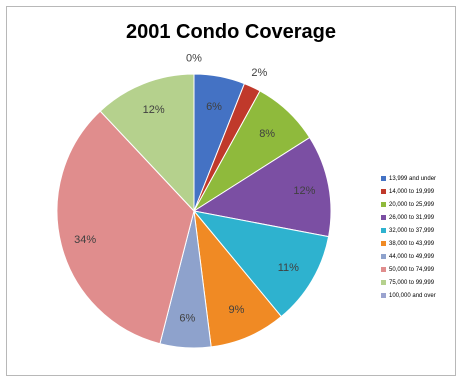 The image size is (463, 381). What do you see at coordinates (267, 134) in the screenshot?
I see `pie-label-2: 8%` at bounding box center [267, 134].